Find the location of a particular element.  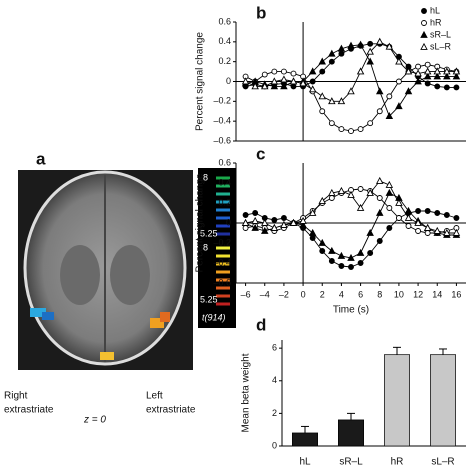

y-axis-label: Percent signal change is located at coordinates (200, 222).